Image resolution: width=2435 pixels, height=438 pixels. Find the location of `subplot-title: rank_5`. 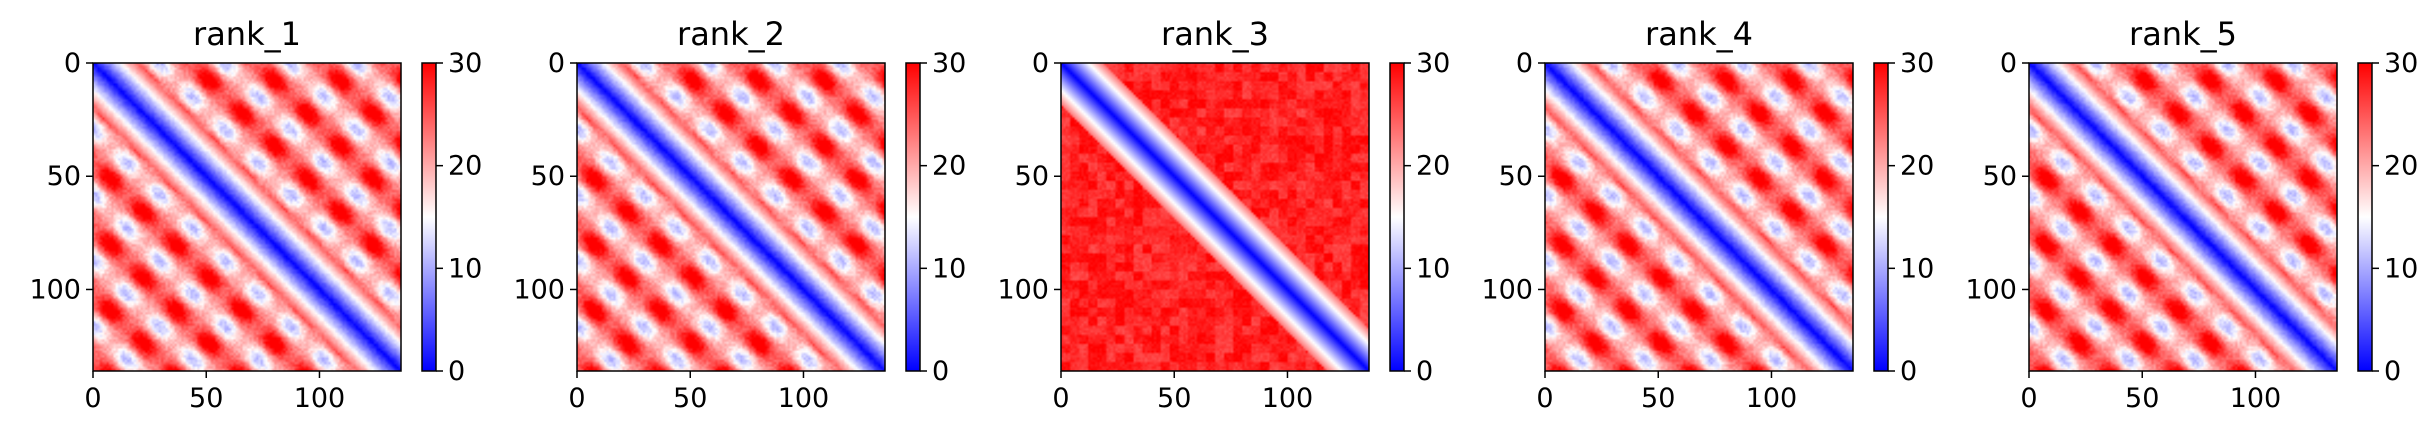

subplot-title: rank_5 is located at coordinates (2183, 34).